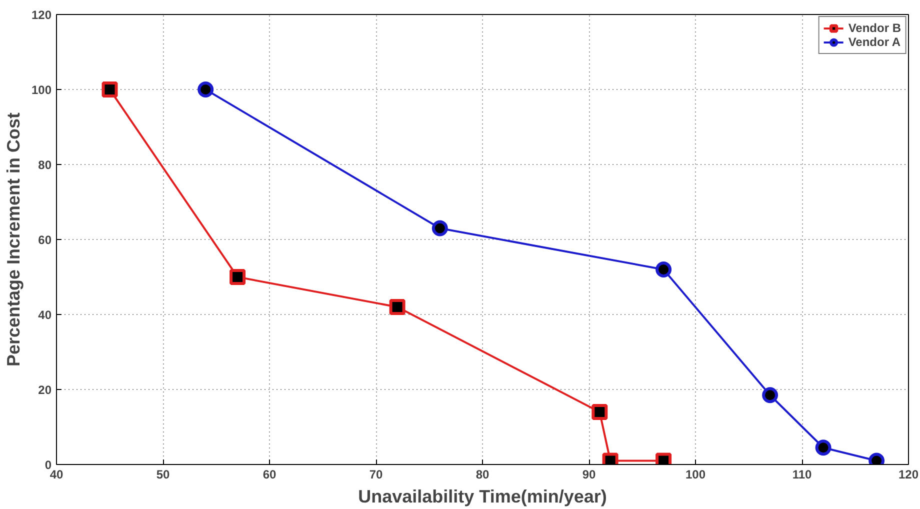  Describe the element at coordinates (48, 465) in the screenshot. I see `y-tick-label: 0` at that location.